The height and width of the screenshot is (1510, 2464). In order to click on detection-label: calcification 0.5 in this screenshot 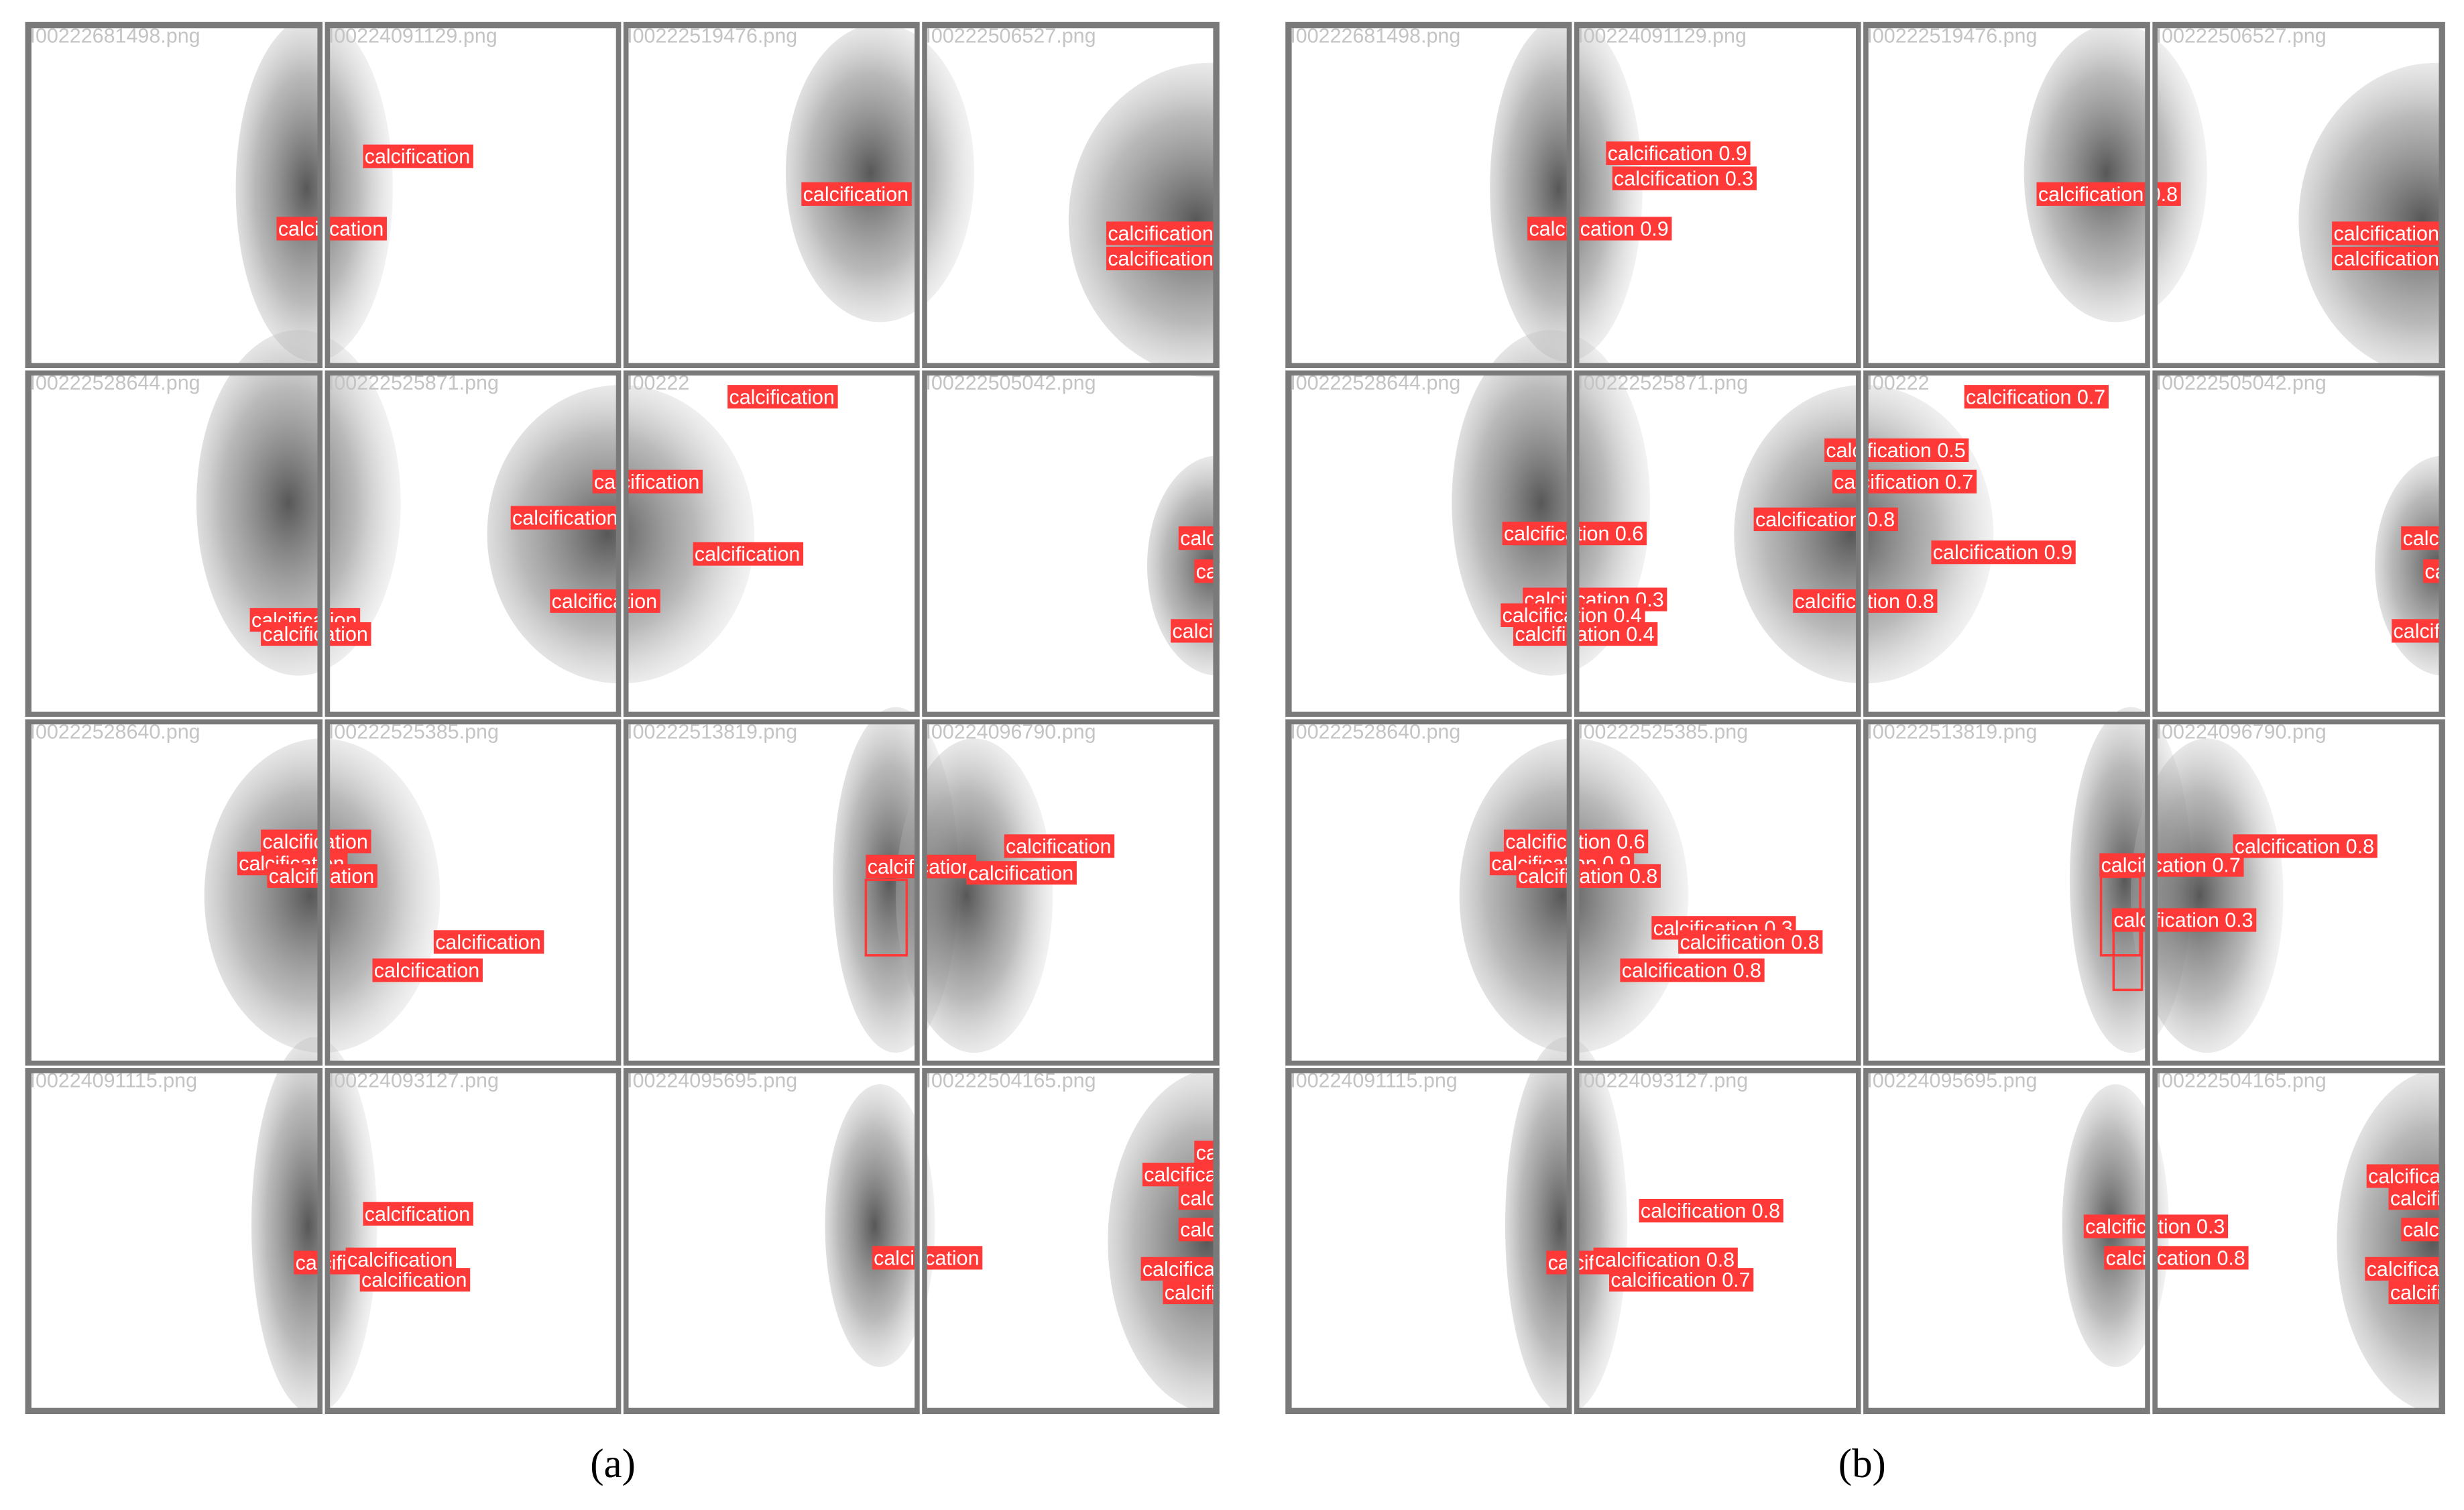, I will do `click(1895, 450)`.